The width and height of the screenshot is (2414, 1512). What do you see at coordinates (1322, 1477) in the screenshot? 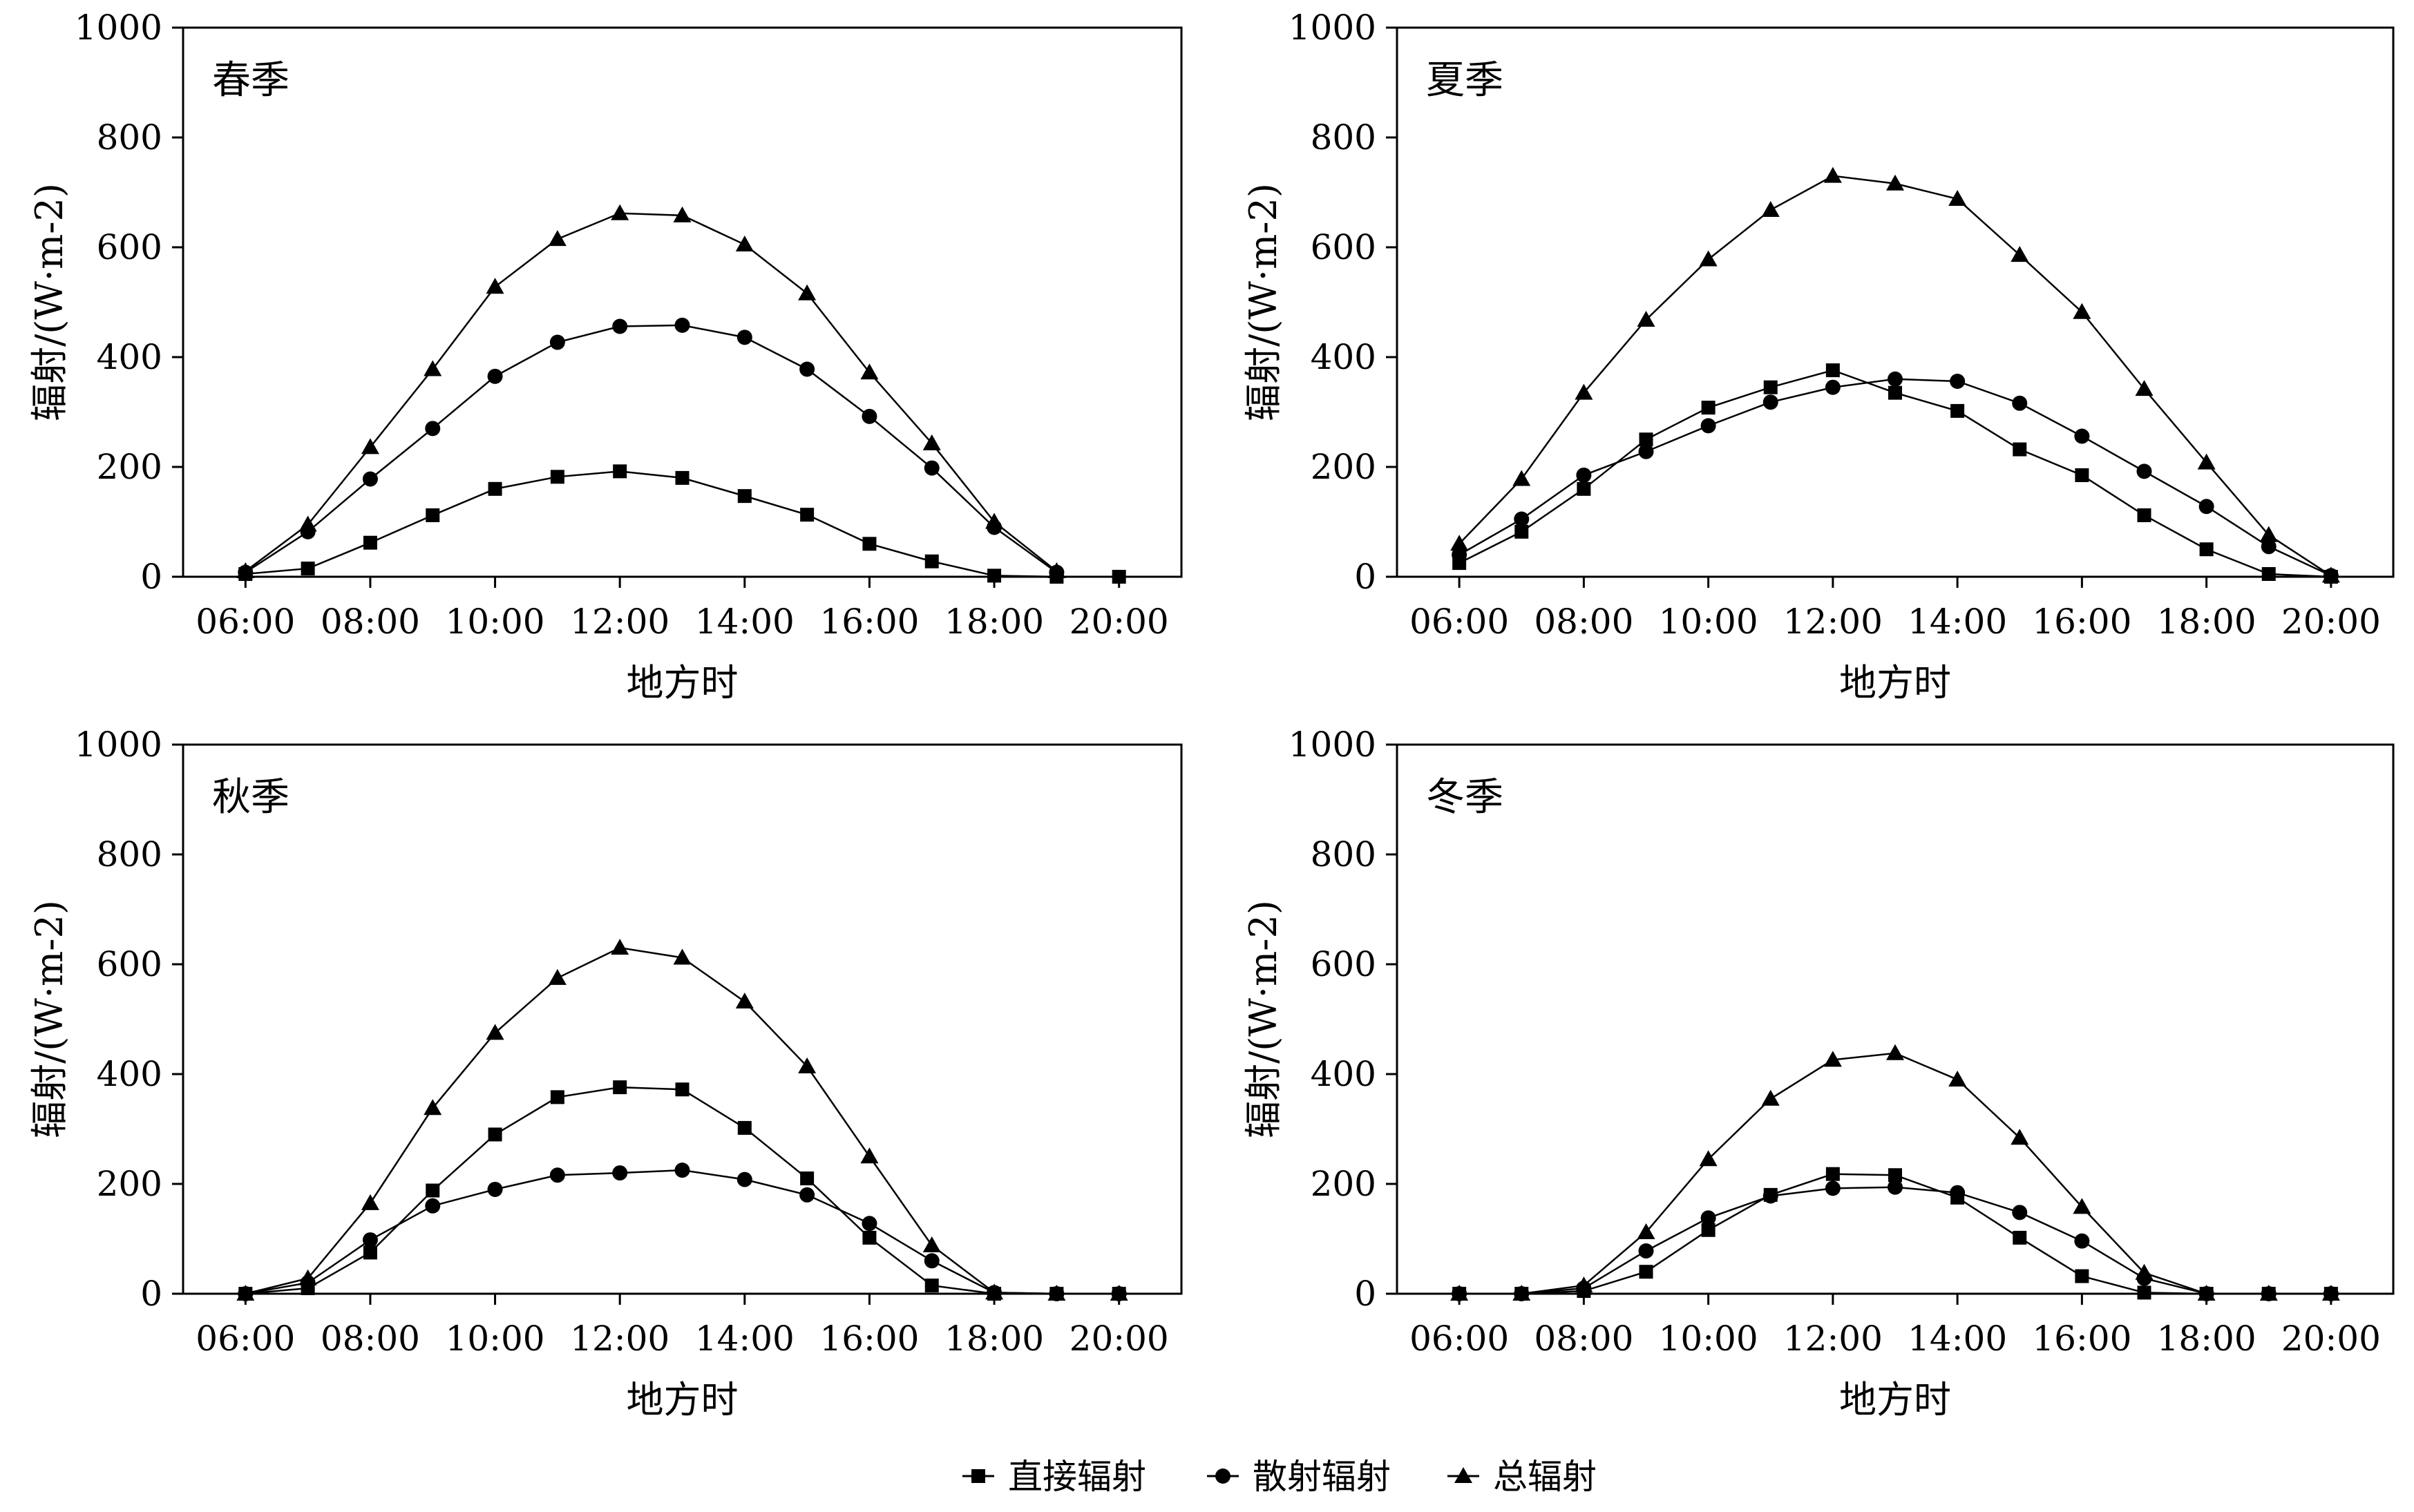
I see `legend-label: 散射辐射` at bounding box center [1322, 1477].